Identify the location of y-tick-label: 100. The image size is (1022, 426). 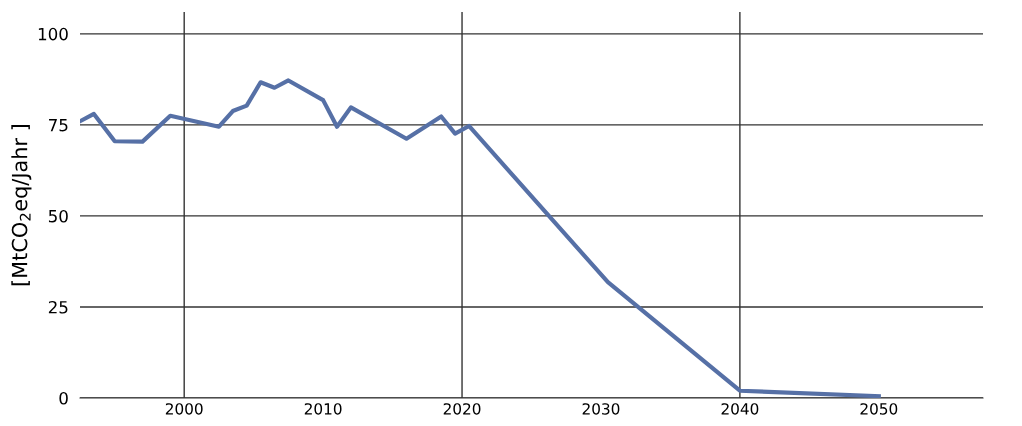
(53, 34).